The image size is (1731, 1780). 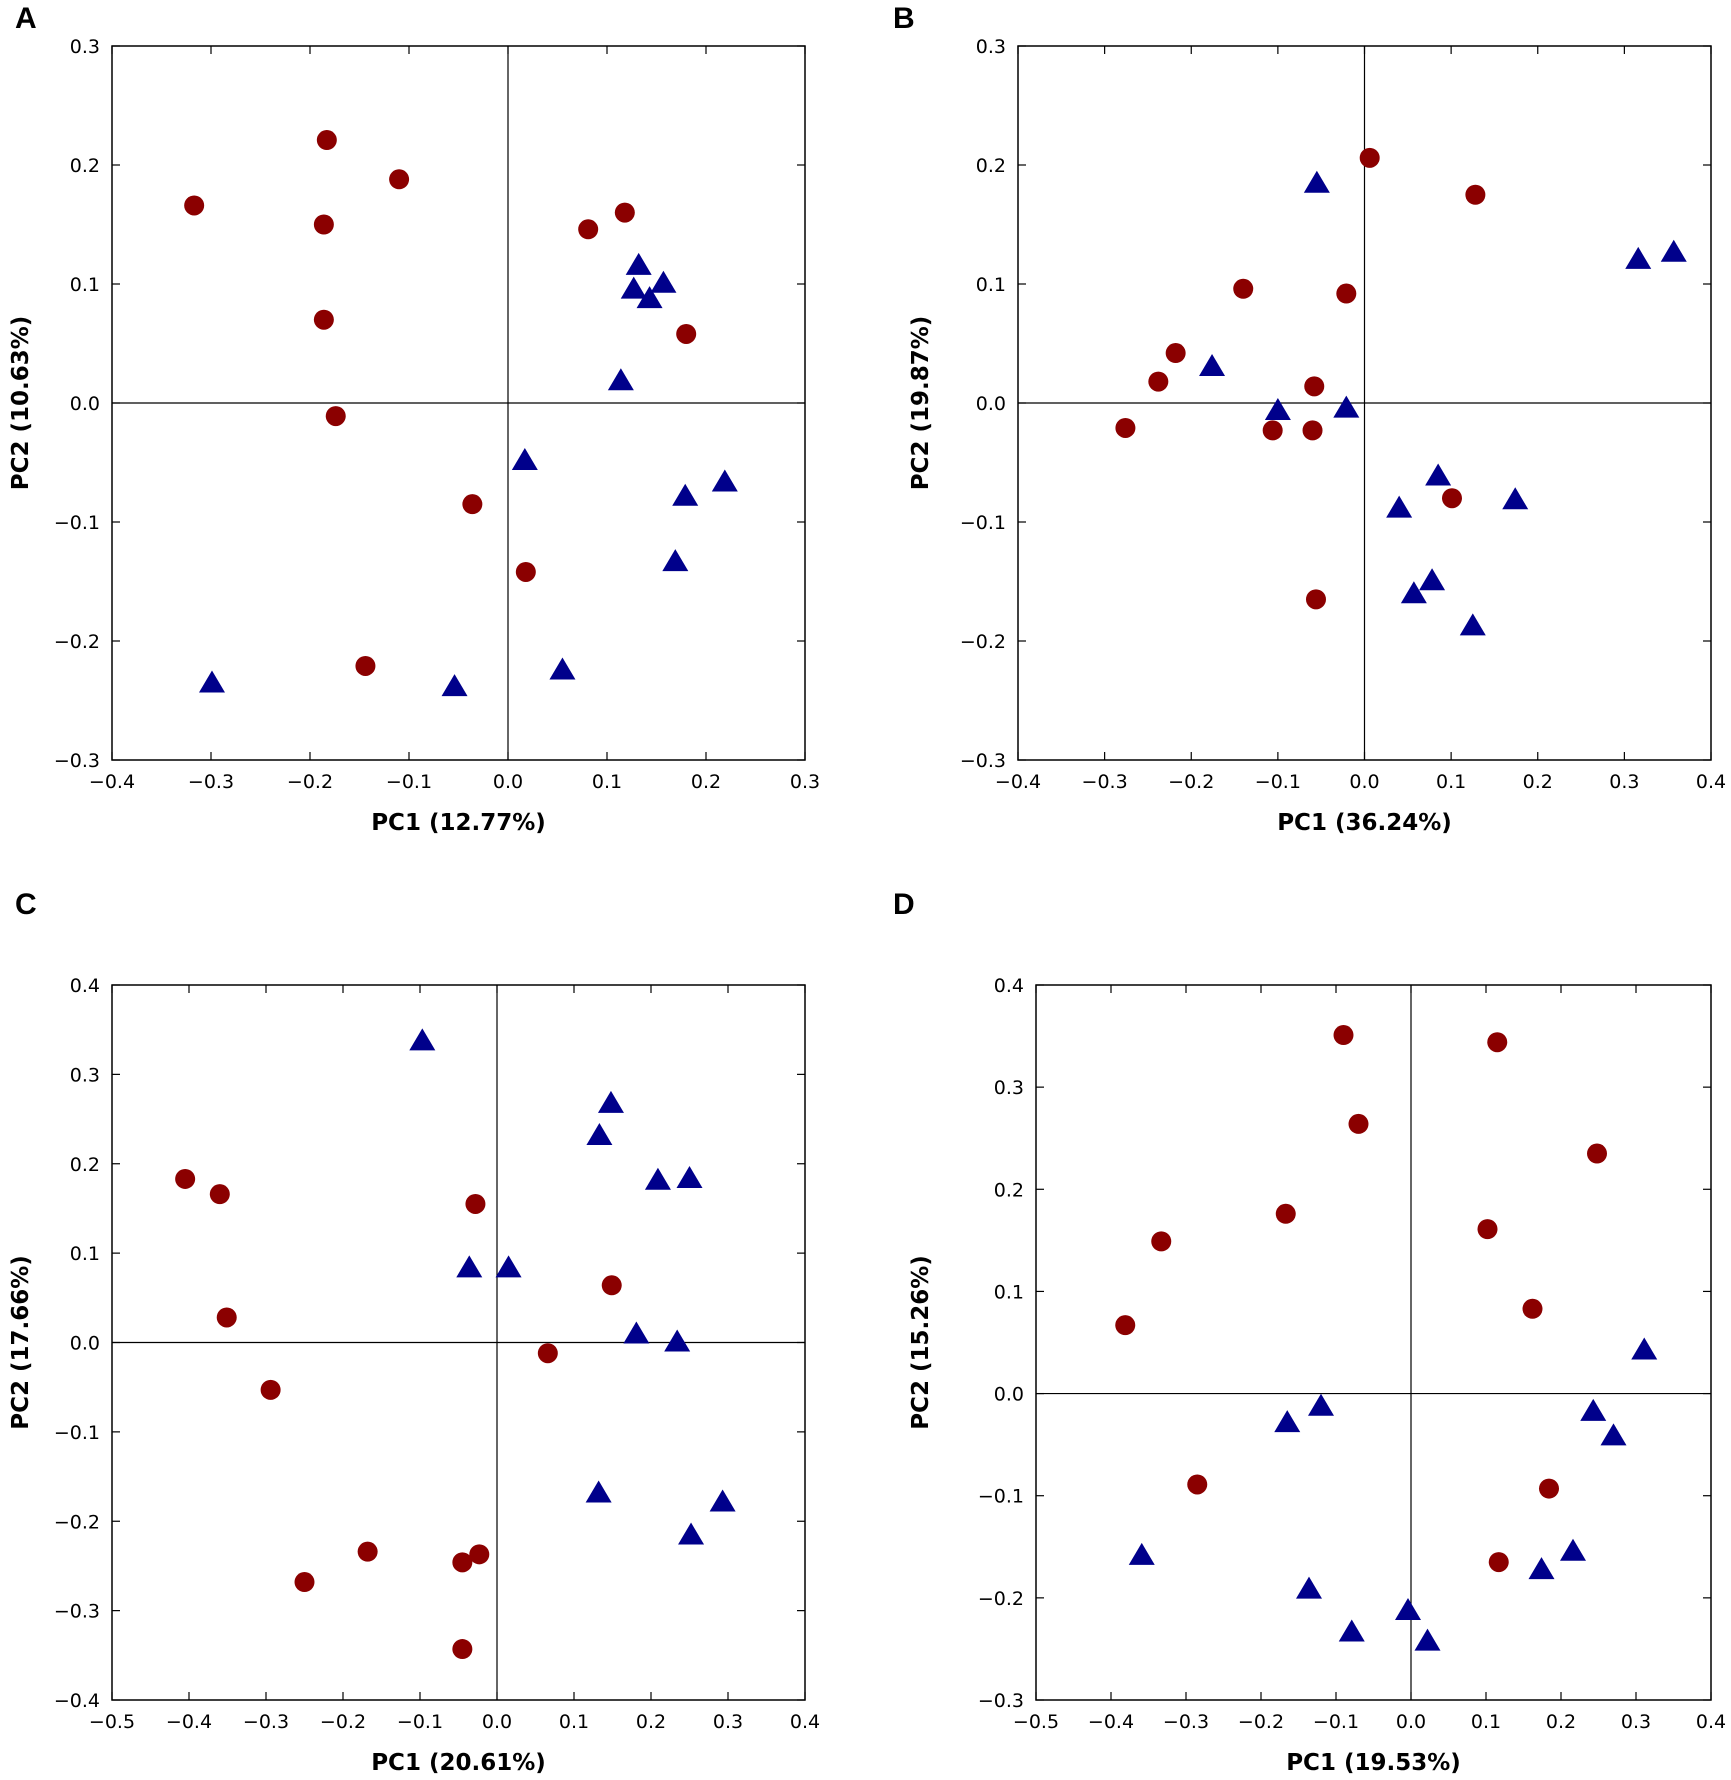 What do you see at coordinates (1111, 1722) in the screenshot?
I see `x-tick-label-d: −0.4` at bounding box center [1111, 1722].